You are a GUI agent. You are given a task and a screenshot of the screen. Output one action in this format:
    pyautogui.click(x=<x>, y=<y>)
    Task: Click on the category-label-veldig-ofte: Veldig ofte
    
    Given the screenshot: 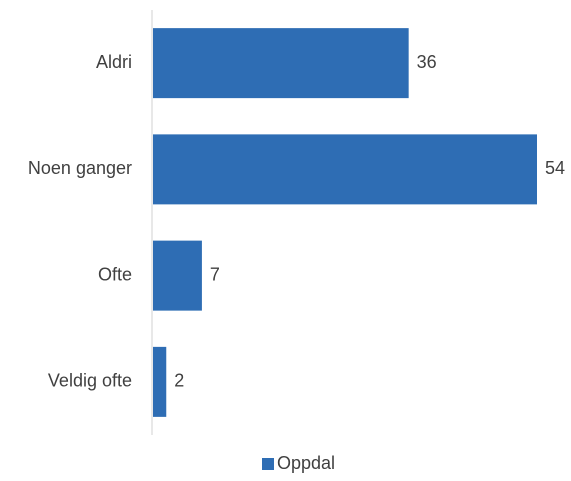 What is the action you would take?
    pyautogui.click(x=90, y=381)
    